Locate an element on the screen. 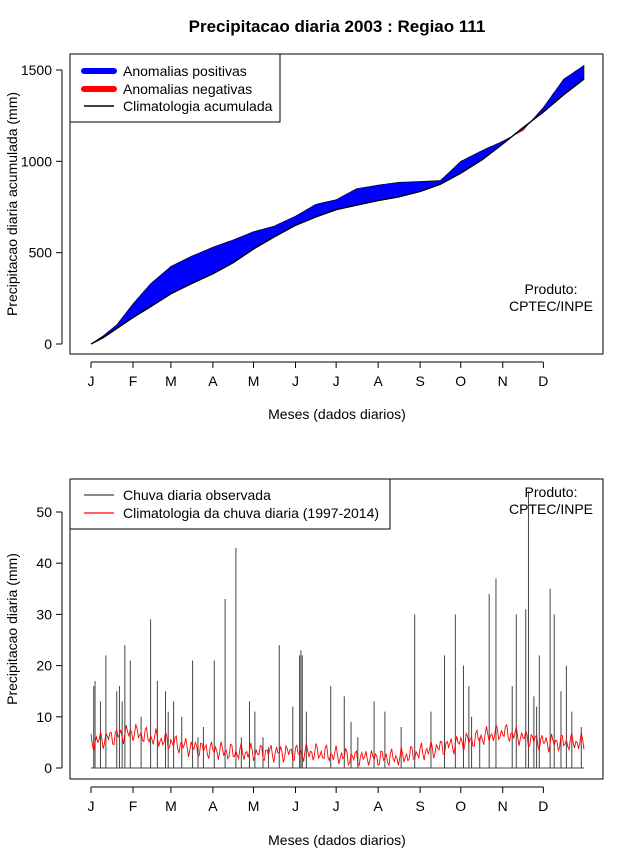 The width and height of the screenshot is (640, 850). top-legend-label-negative: Anomalias negativas is located at coordinates (187, 89).